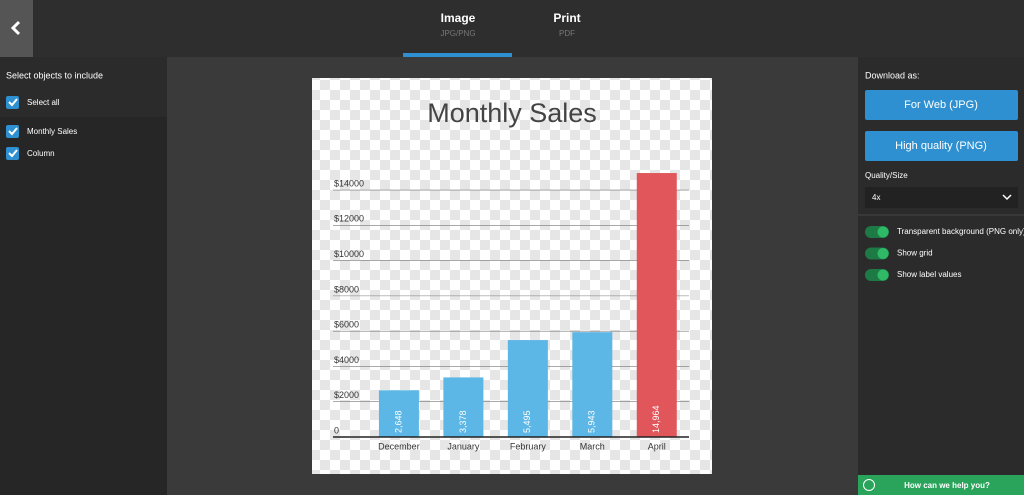  What do you see at coordinates (399, 446) in the screenshot?
I see `x-tick-label: December` at bounding box center [399, 446].